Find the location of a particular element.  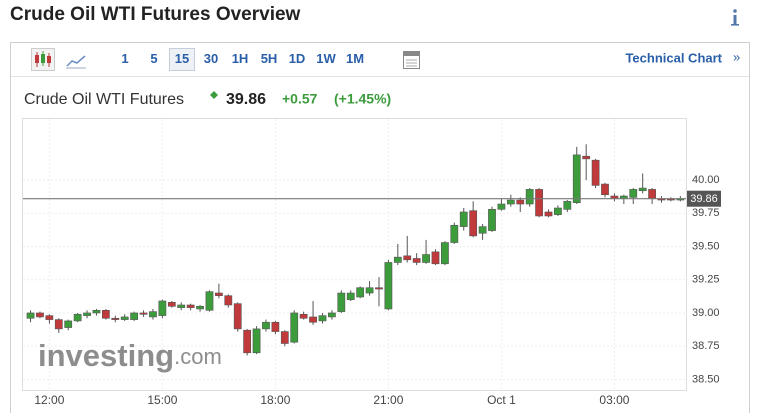

interval-button: 30 is located at coordinates (211, 58).